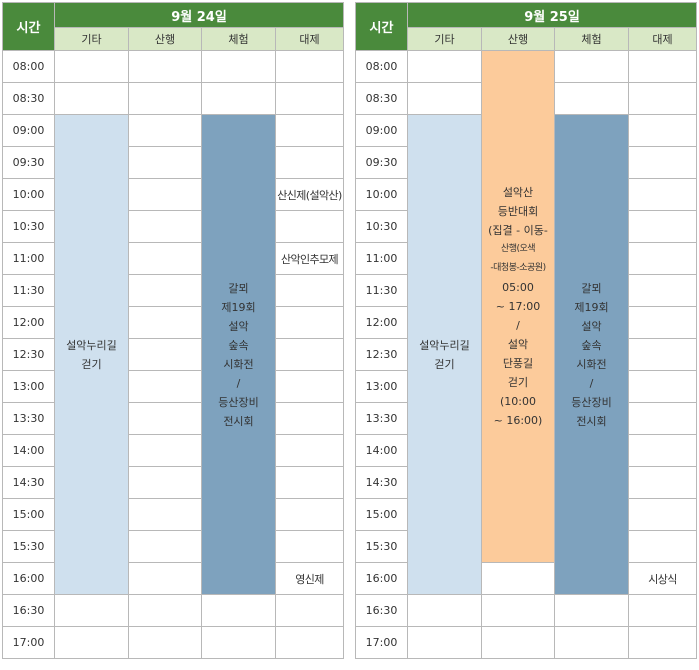 This screenshot has width=699, height=670. Describe the element at coordinates (518, 287) in the screenshot. I see `event-line: 05:00` at that location.